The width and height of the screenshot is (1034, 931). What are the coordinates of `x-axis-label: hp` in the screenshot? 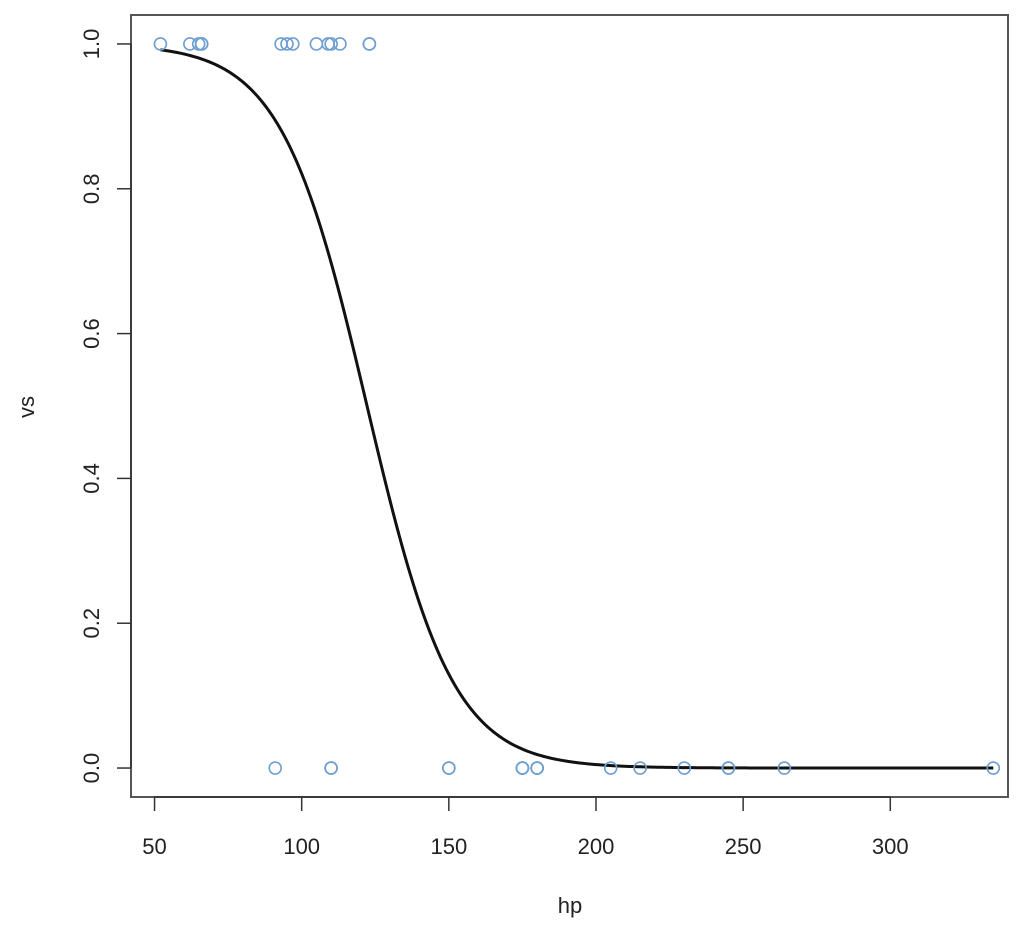 It's located at (570, 905).